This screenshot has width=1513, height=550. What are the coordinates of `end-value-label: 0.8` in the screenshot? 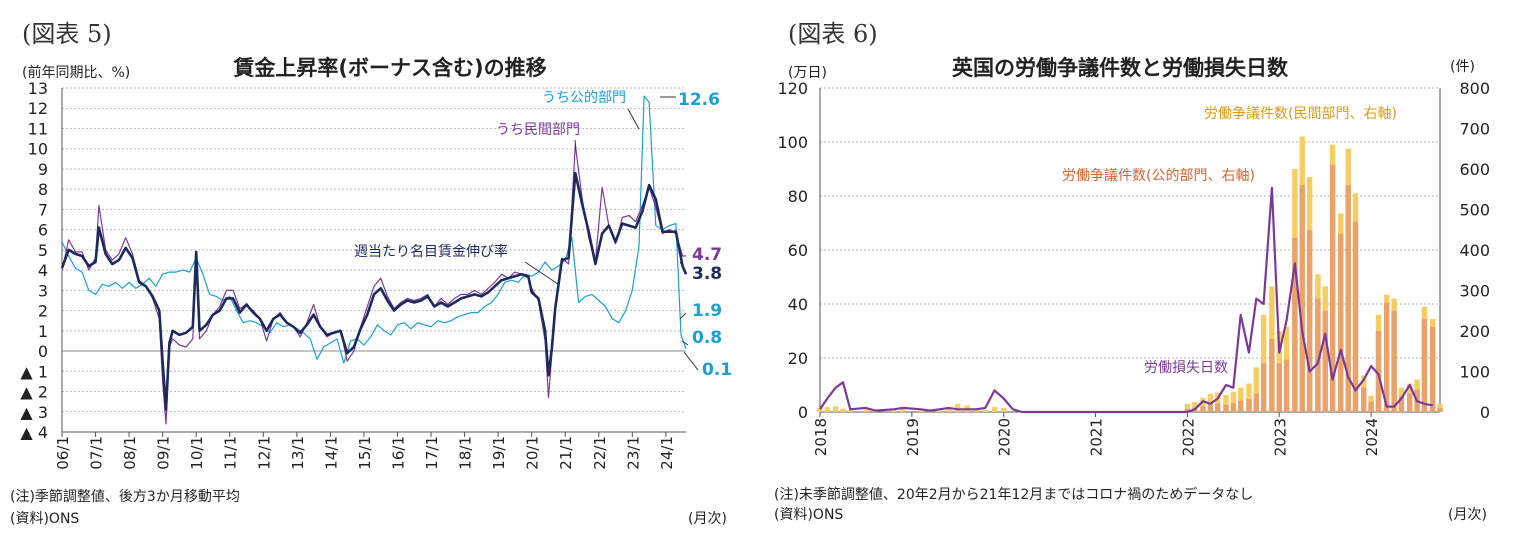 It's located at (707, 338).